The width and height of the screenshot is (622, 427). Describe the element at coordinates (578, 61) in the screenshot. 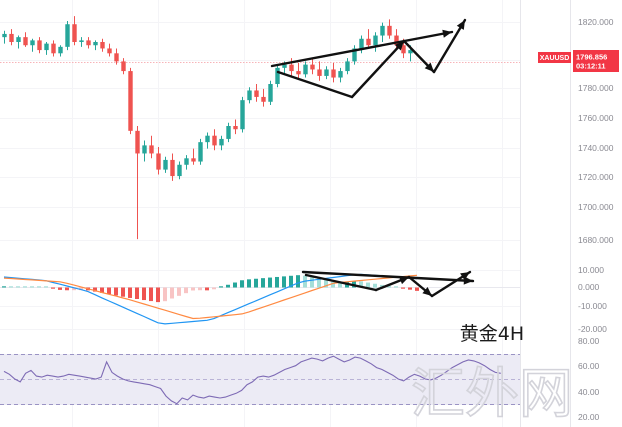

I see `current-price-tag: XAUUSD 1796.856 03:12:11` at that location.